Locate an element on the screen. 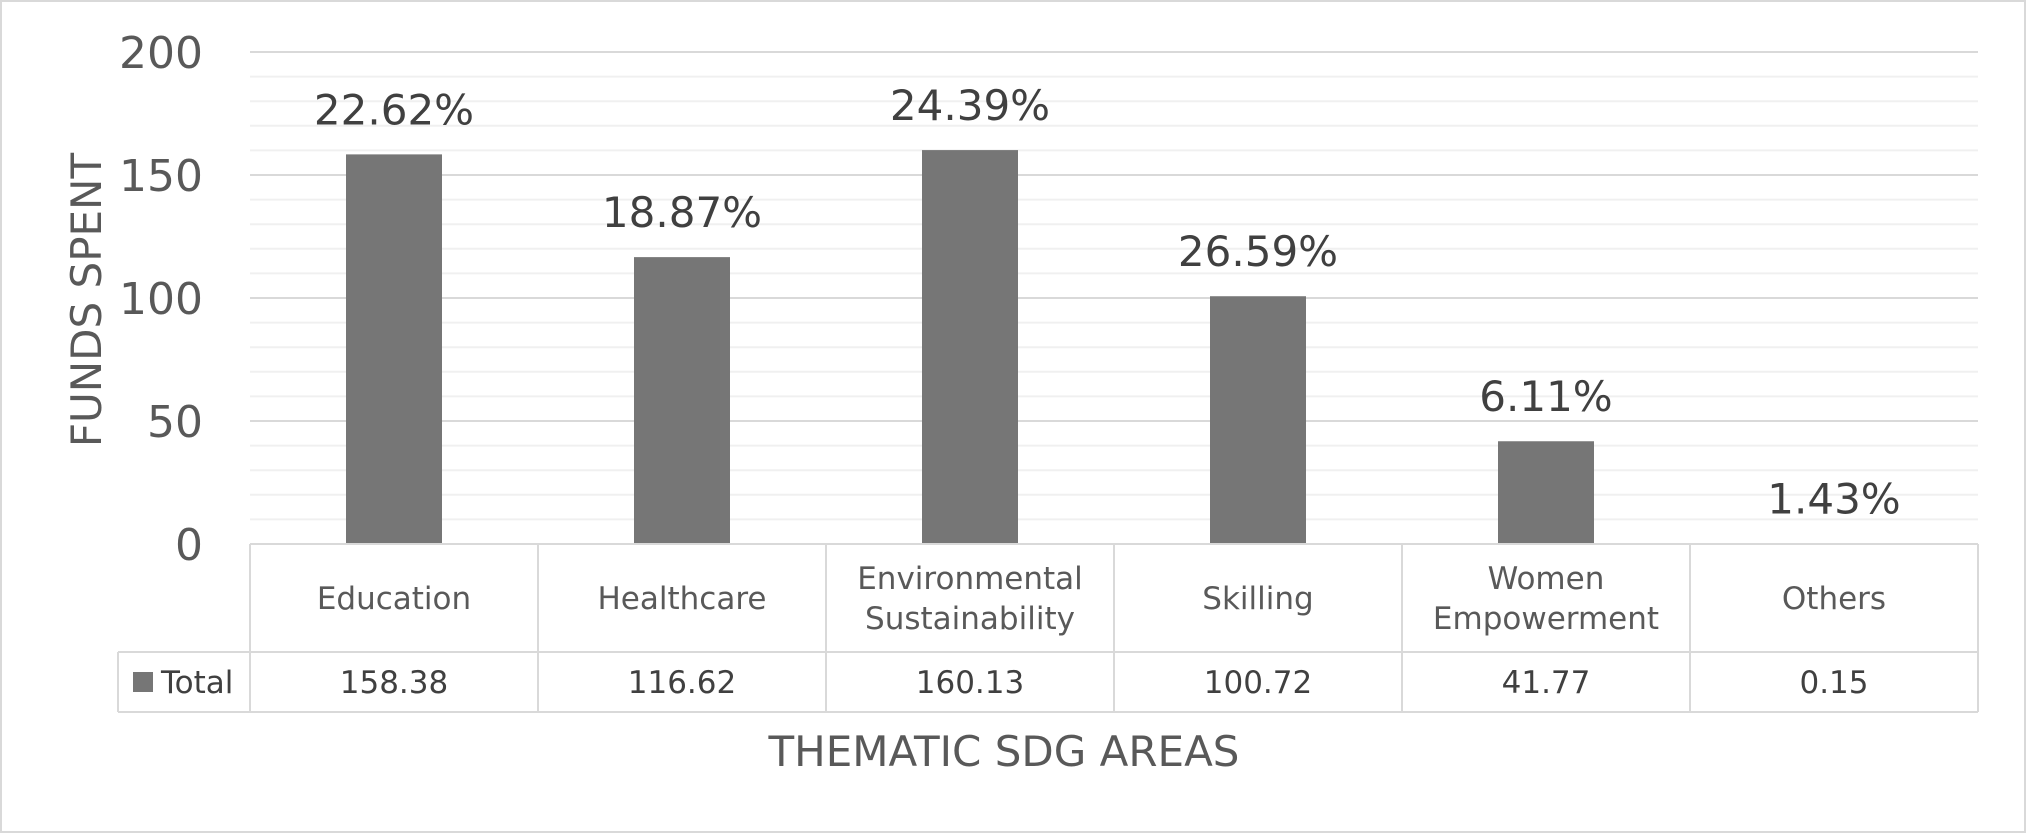 Image resolution: width=2026 pixels, height=833 pixels. table-value: 160.13 is located at coordinates (970, 683).